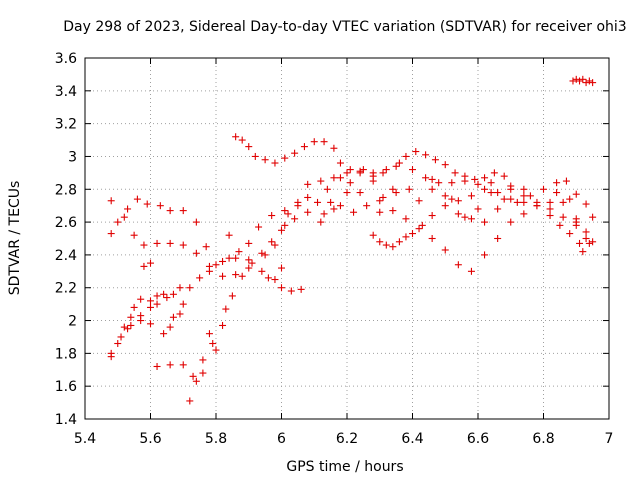 Image resolution: width=640 pixels, height=480 pixels. Describe the element at coordinates (216, 439) in the screenshot. I see `x-tick-label: 5.8` at that location.